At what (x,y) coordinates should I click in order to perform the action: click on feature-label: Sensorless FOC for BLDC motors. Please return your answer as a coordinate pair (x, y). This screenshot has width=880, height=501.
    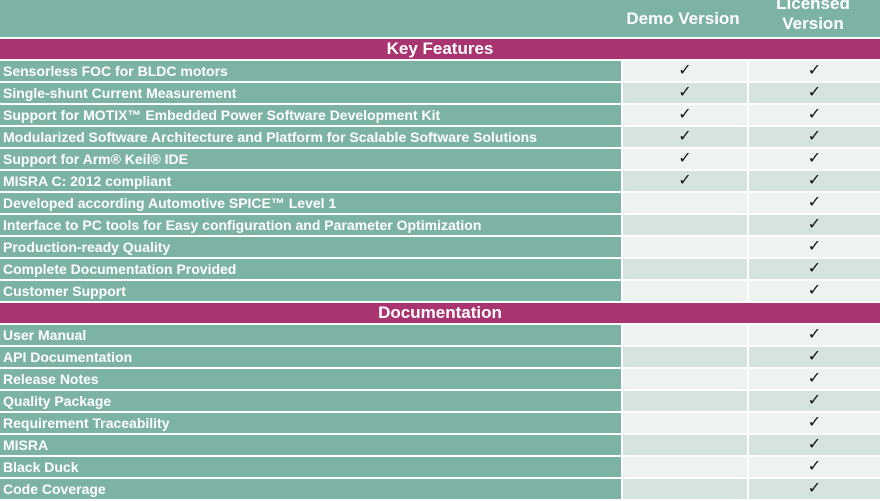
    Looking at the image, I should click on (311, 71).